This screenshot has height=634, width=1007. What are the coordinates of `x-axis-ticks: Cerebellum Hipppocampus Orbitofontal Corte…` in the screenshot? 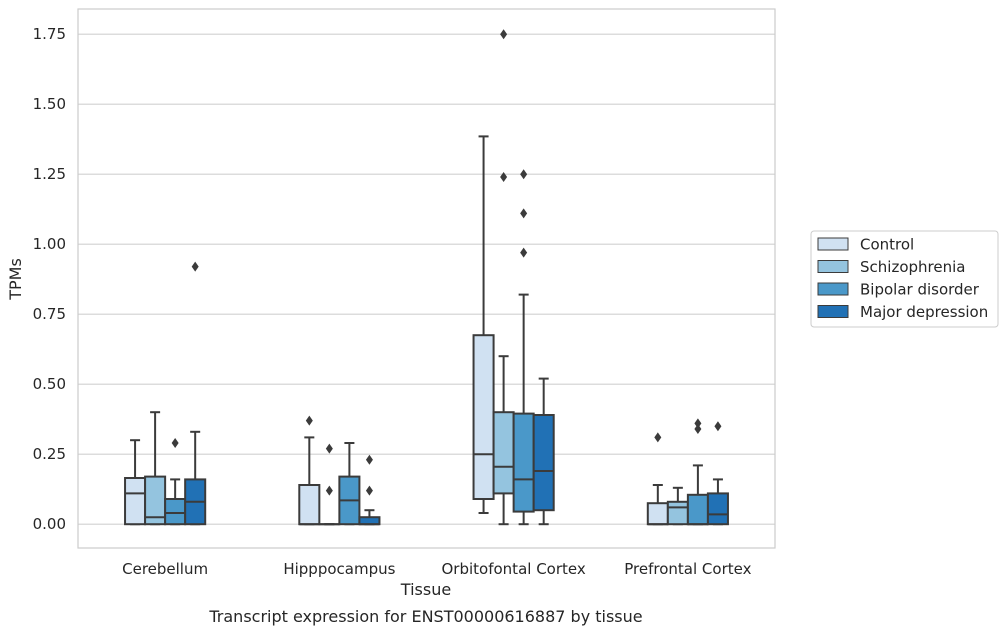 It's located at (436, 569).